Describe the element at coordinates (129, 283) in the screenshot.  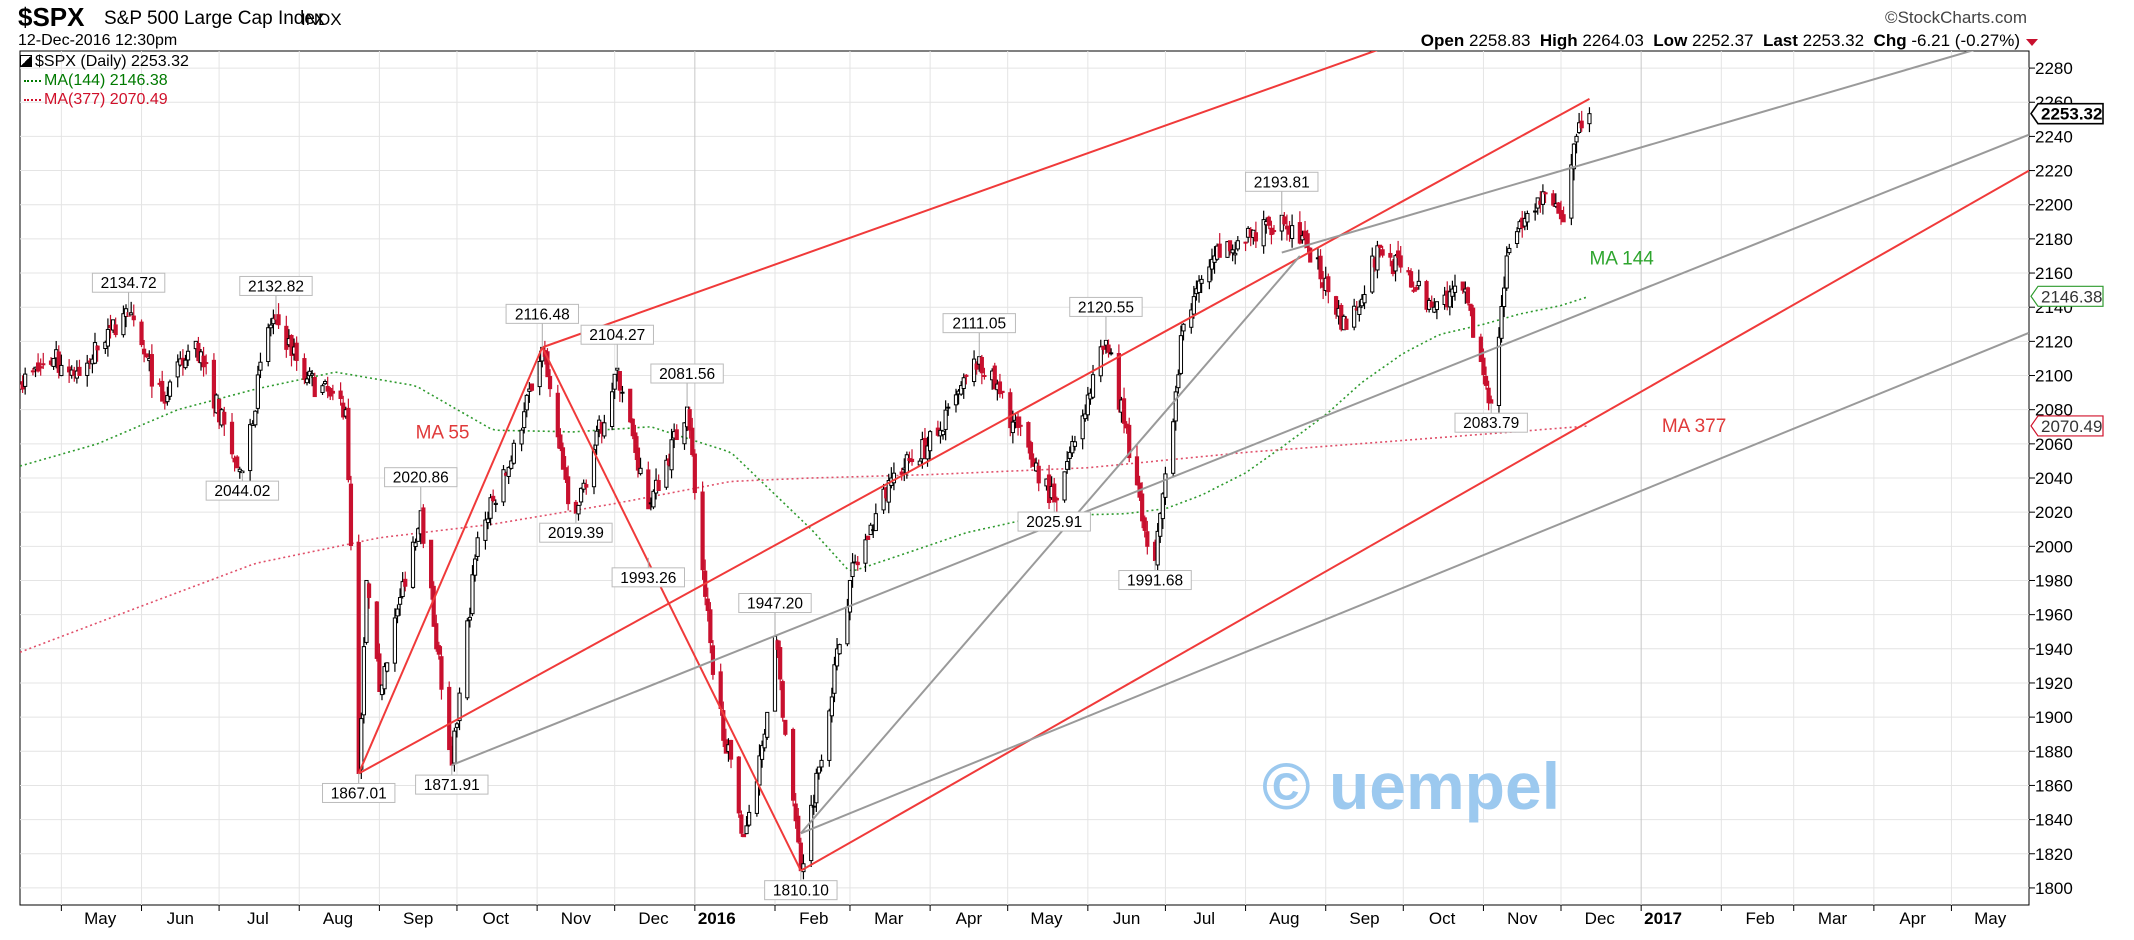
I see `price-label: 2134.72` at that location.